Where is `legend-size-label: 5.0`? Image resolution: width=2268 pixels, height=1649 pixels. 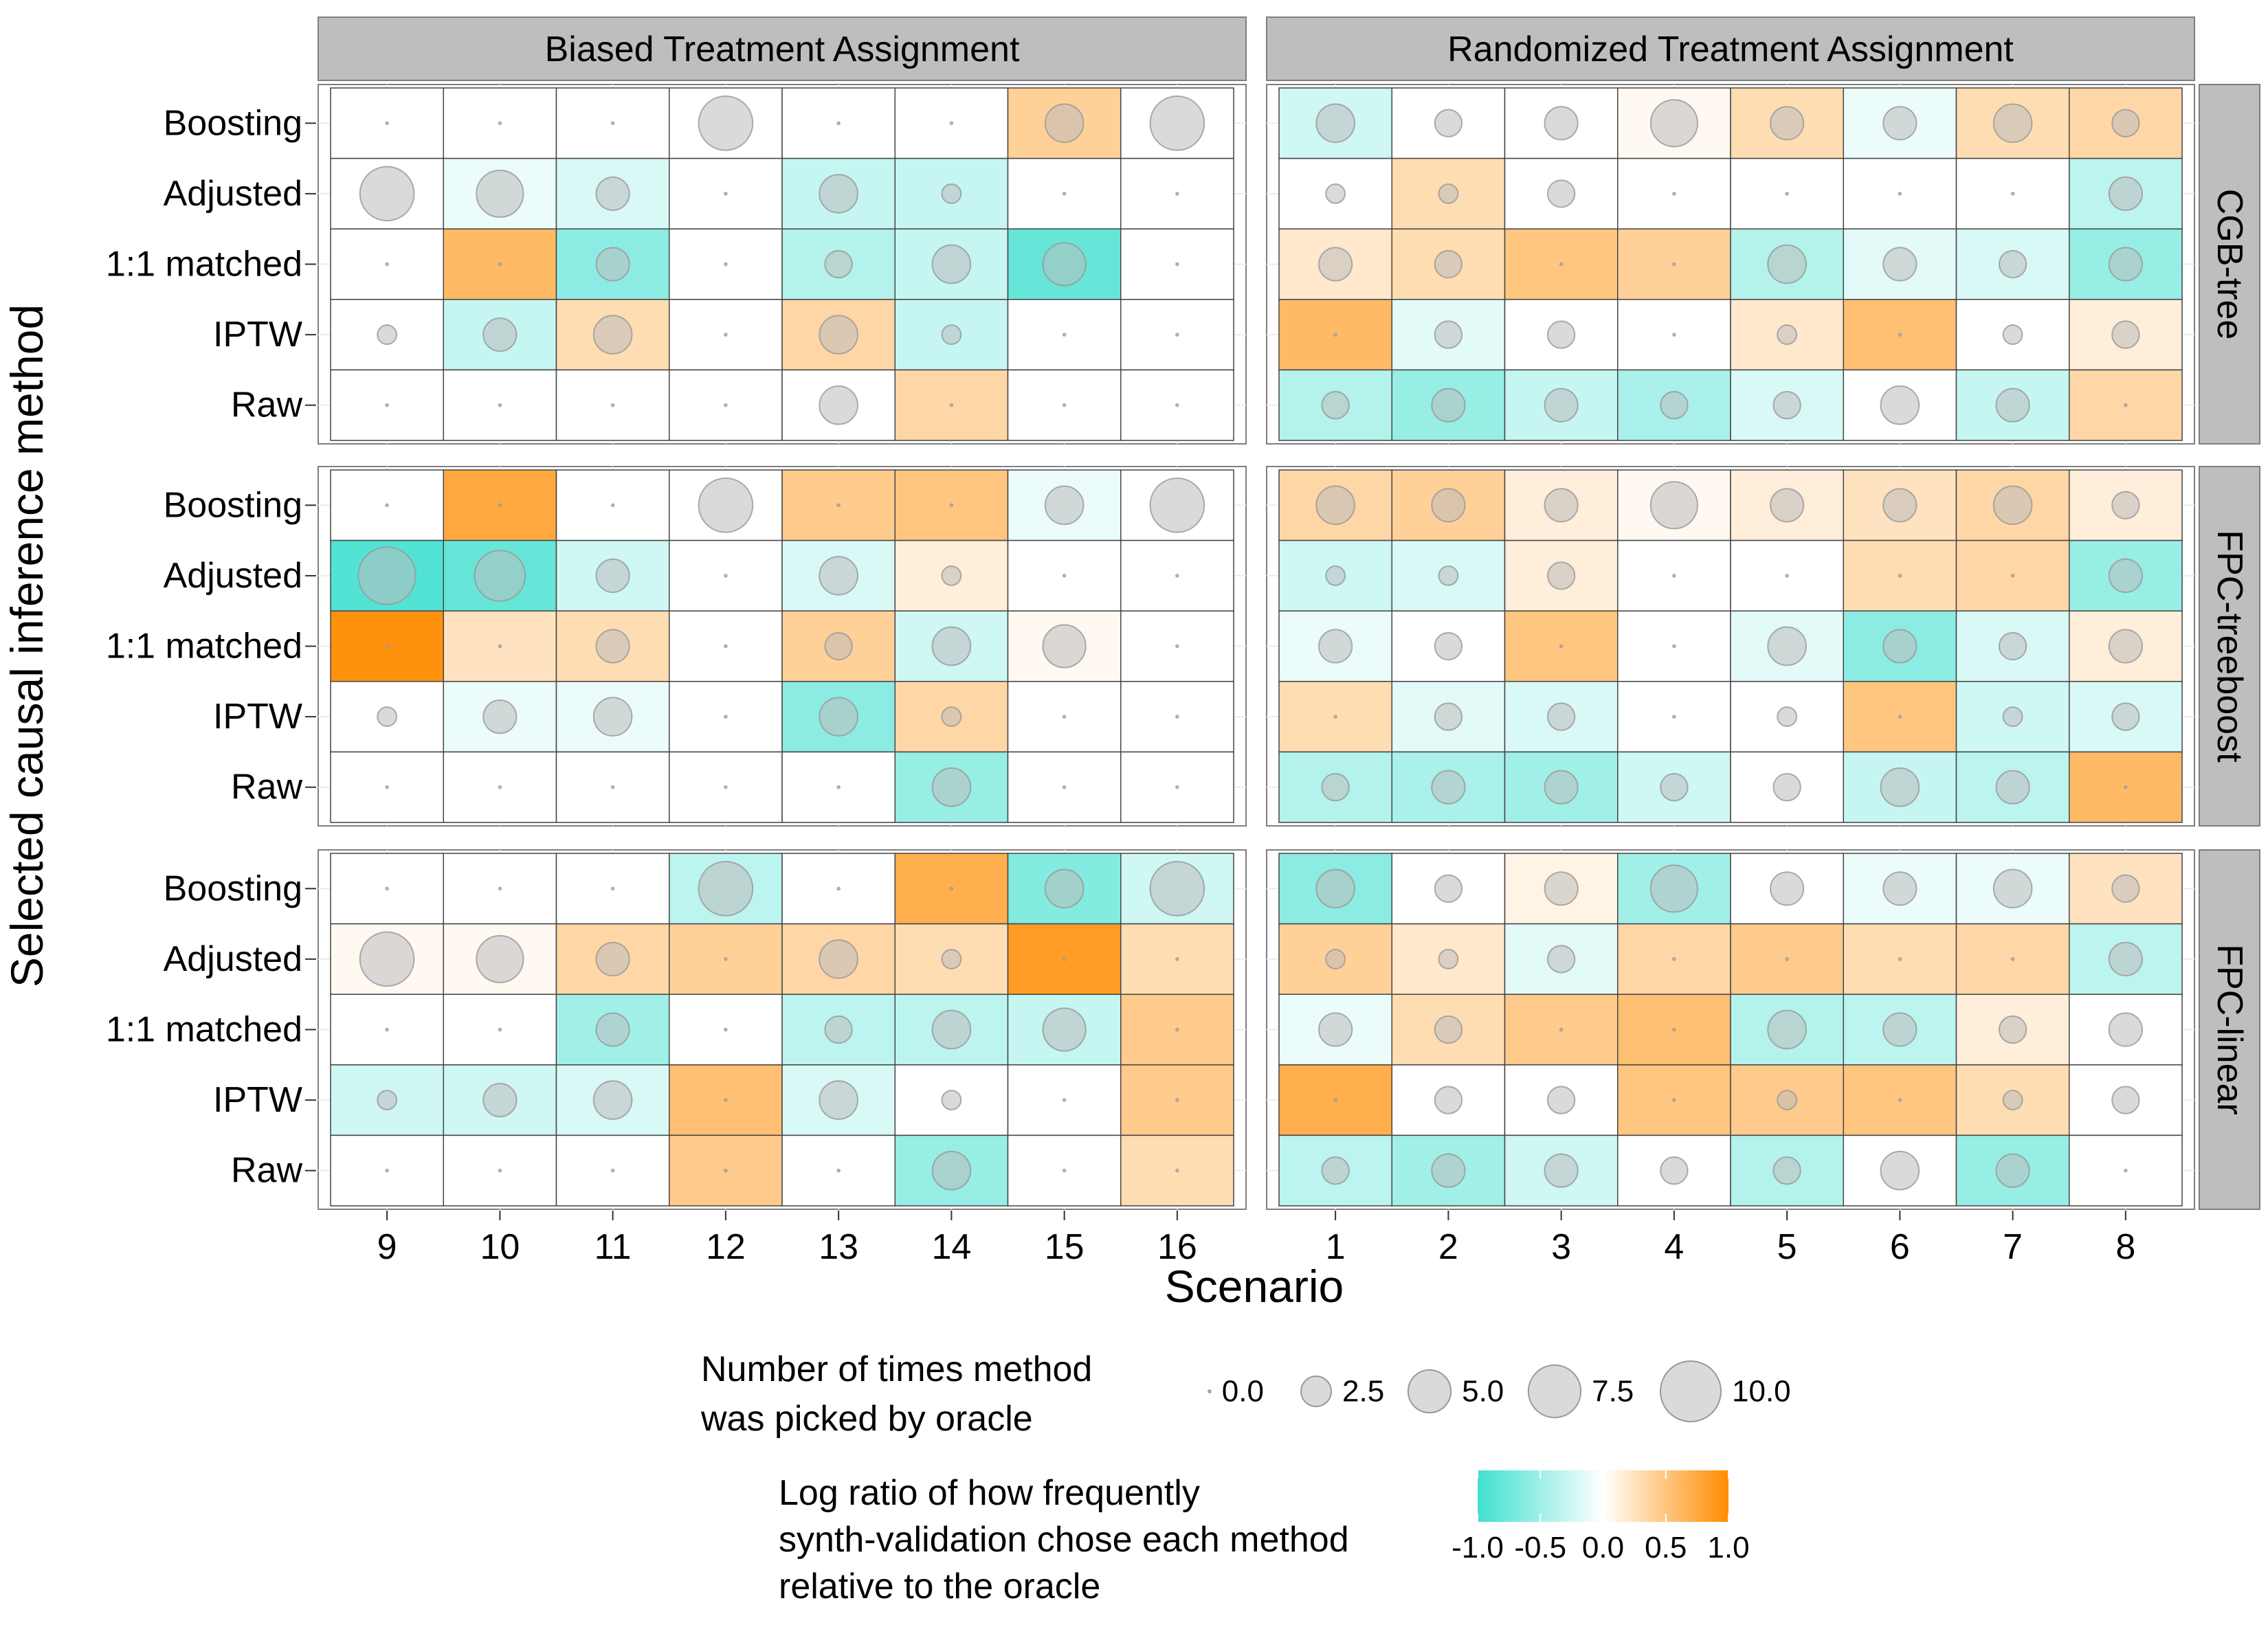
legend-size-label: 5.0 is located at coordinates (1483, 1392).